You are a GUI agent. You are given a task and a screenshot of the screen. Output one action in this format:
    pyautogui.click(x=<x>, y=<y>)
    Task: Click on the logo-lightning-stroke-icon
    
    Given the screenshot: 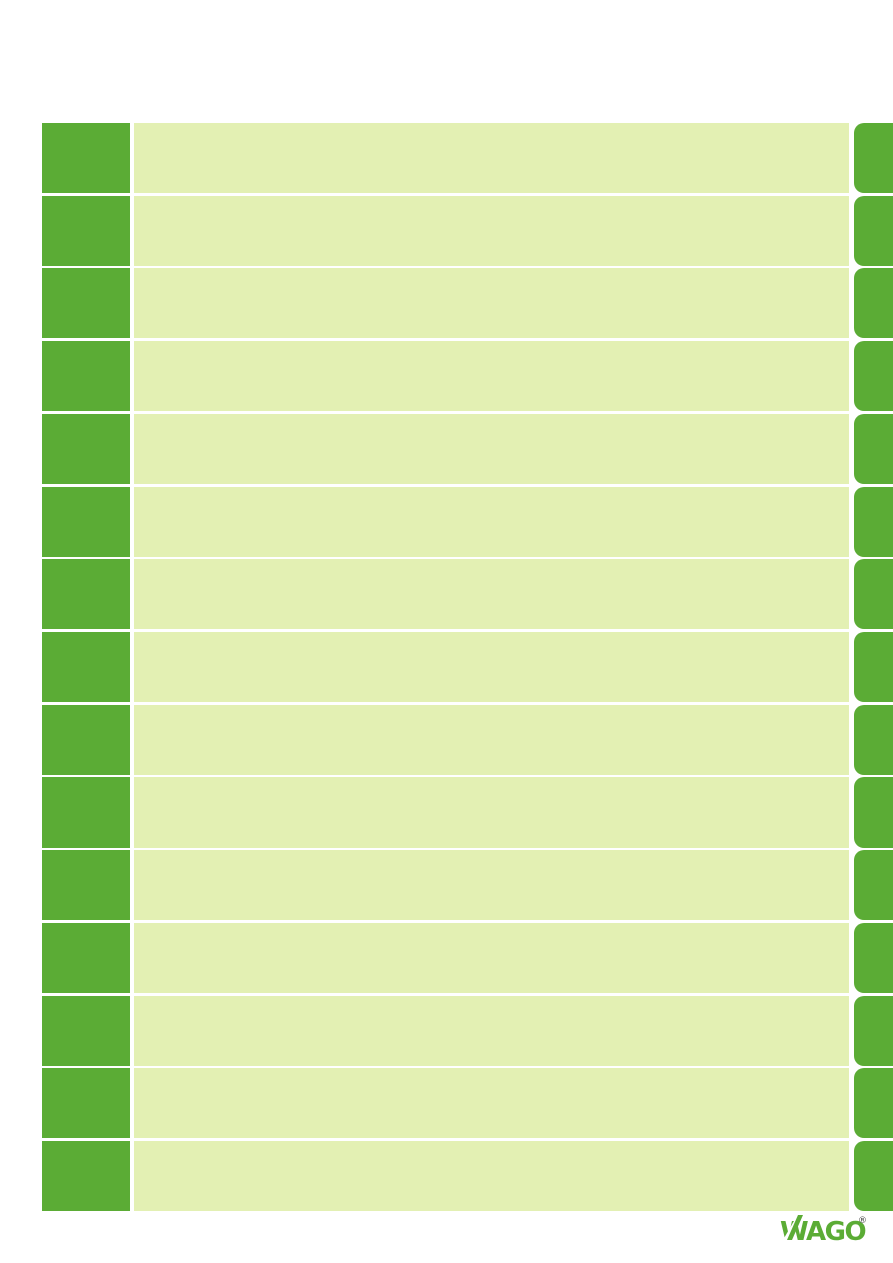 What is the action you would take?
    pyautogui.click(x=795, y=1227)
    